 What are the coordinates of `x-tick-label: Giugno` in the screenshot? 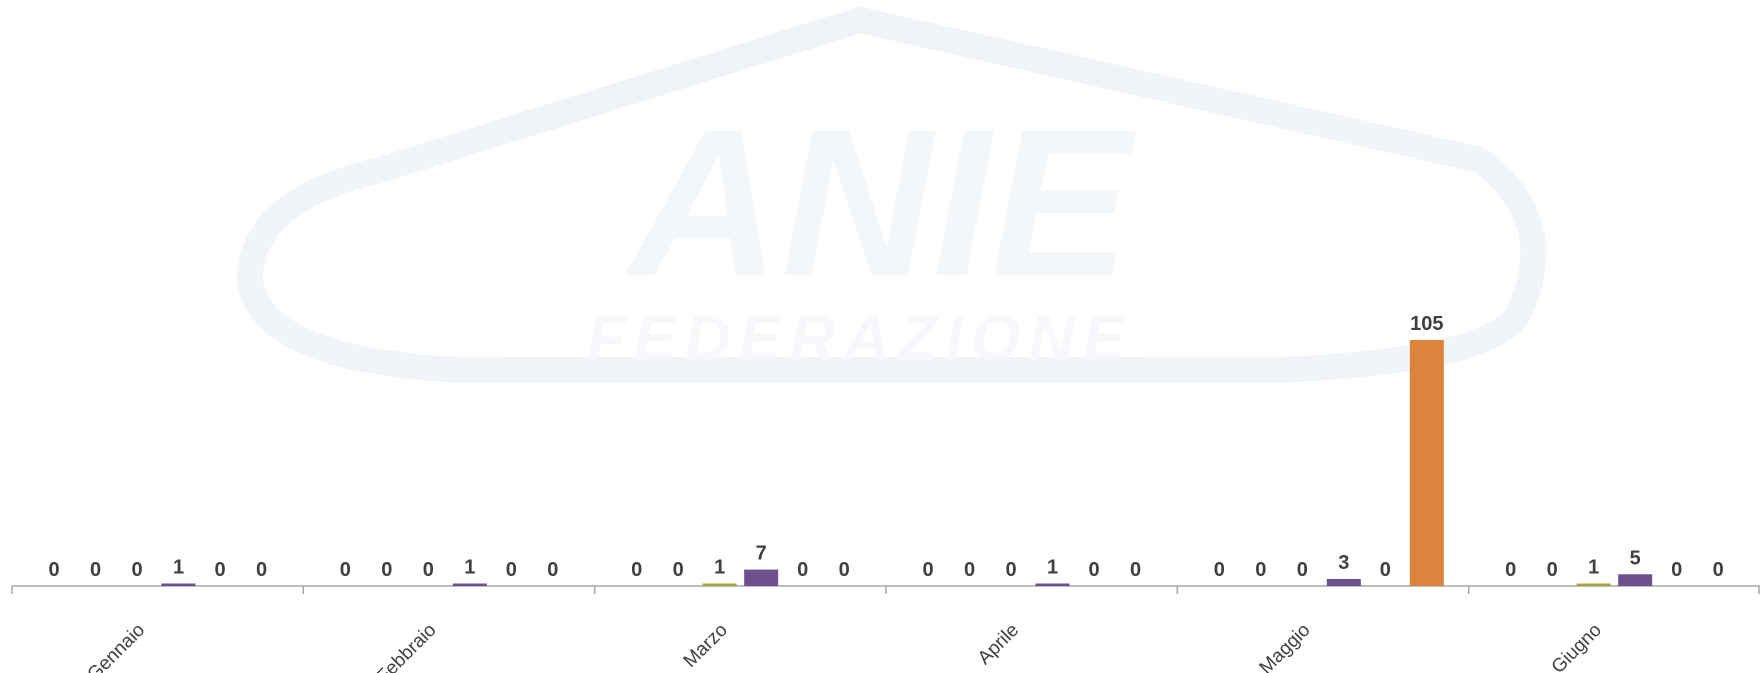 It's located at (1577, 646).